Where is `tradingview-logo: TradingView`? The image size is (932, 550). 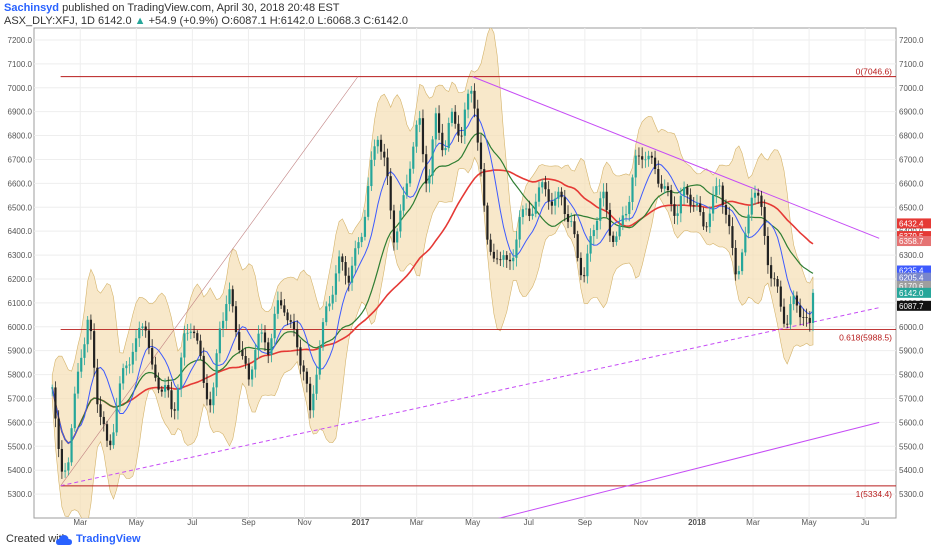 tradingview-logo: TradingView is located at coordinates (101, 539).